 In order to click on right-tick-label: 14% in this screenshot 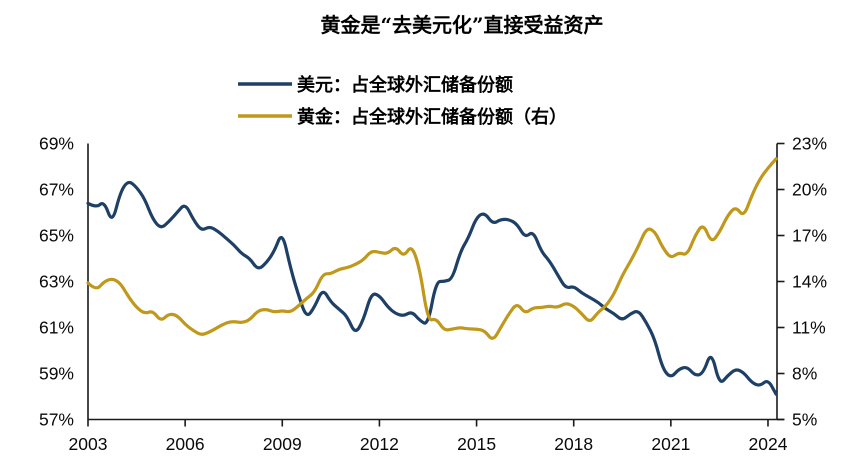, I will do `click(809, 282)`.